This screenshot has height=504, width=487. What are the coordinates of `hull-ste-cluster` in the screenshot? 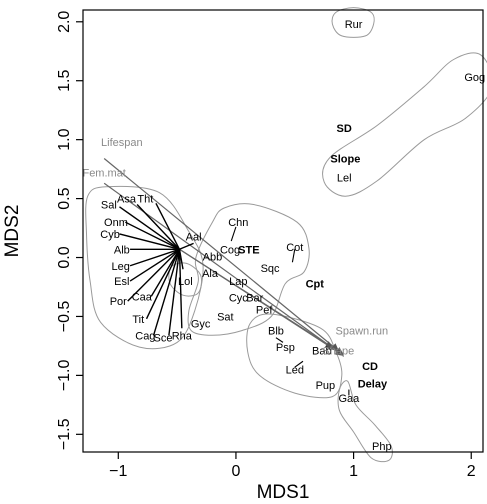 It's located at (248, 269).